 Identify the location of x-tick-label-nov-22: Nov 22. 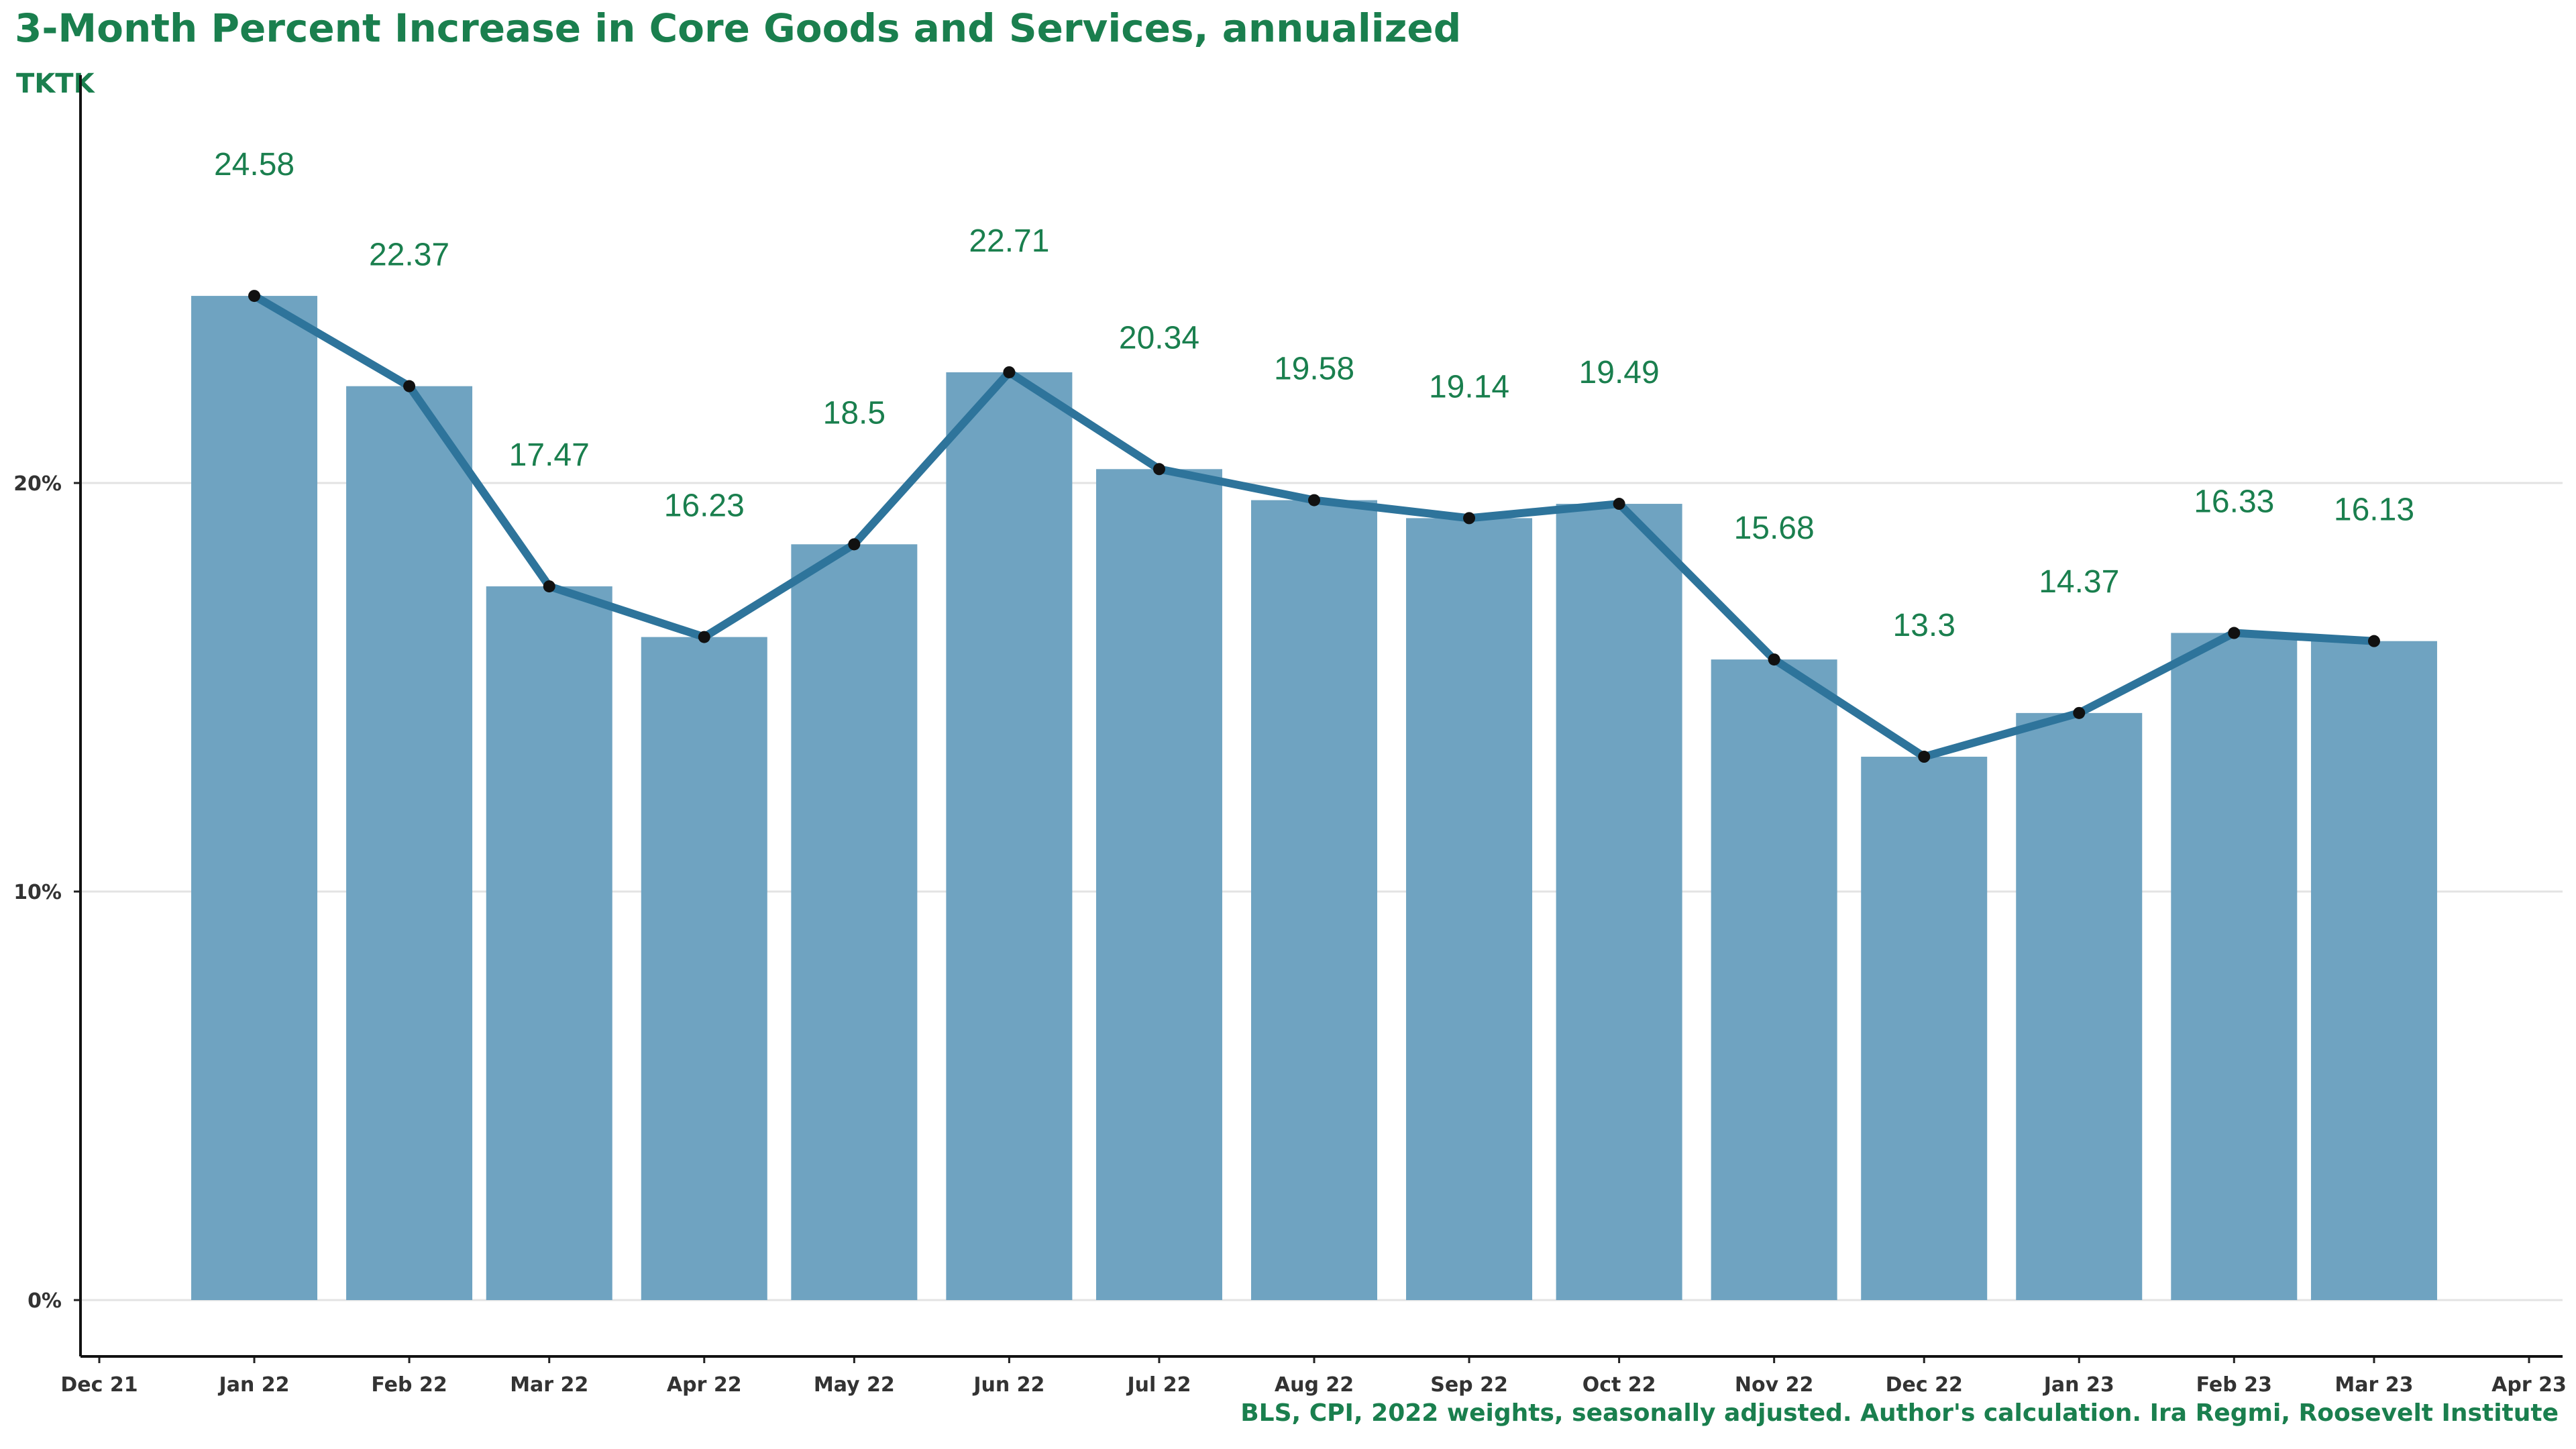
(1774, 1385).